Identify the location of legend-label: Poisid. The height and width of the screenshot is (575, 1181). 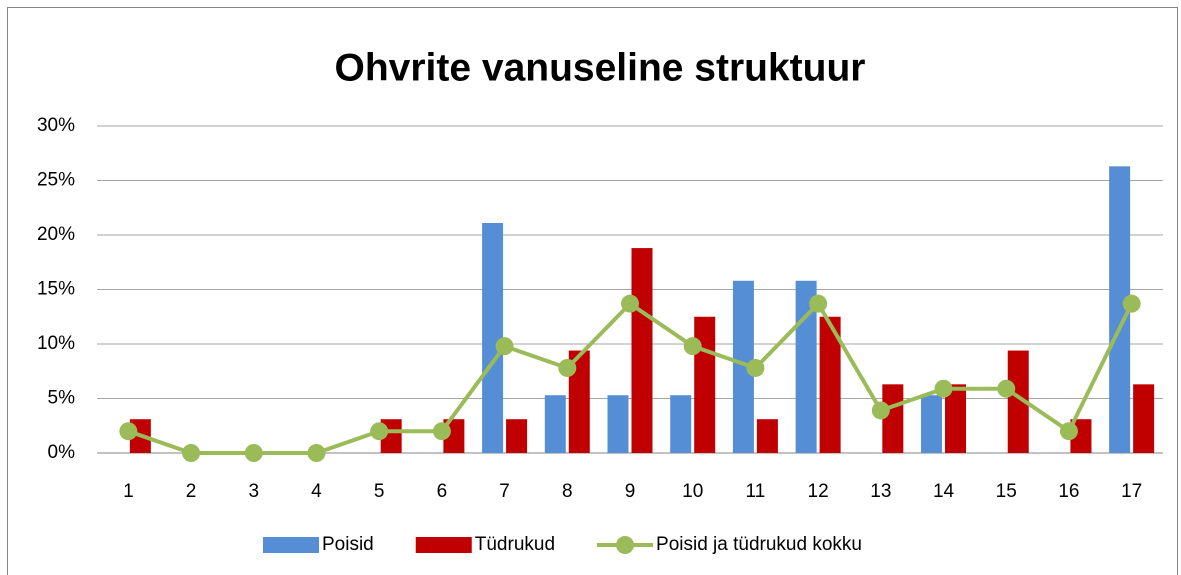
(348, 544).